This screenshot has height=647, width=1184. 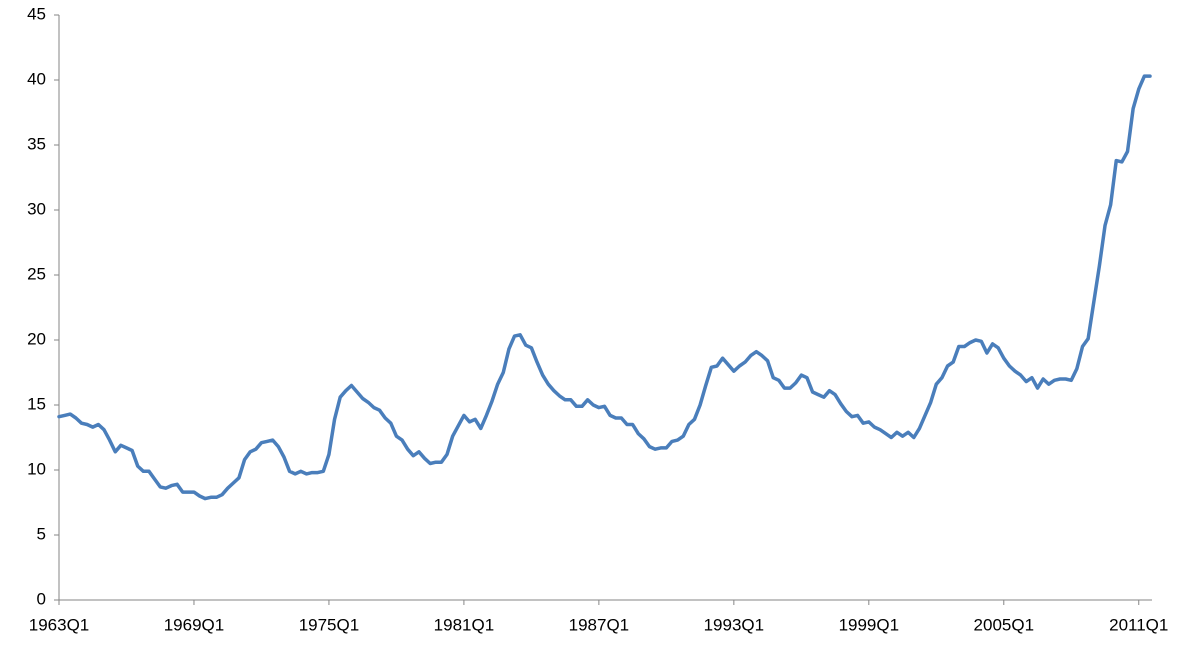 I want to click on y-tick-label: 20, so click(x=36, y=338).